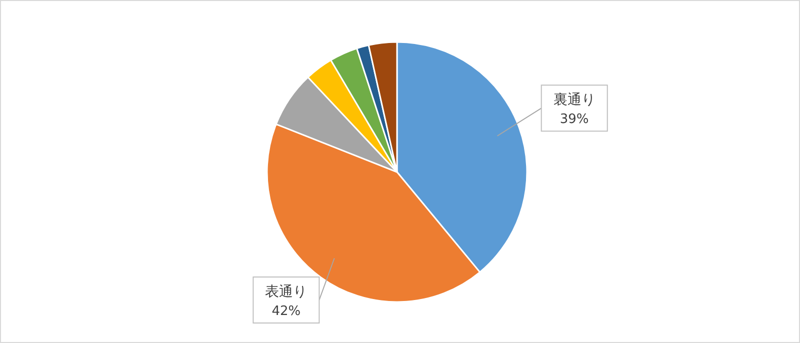  Describe the element at coordinates (286, 292) in the screenshot. I see `slice-label: 表通り` at that location.